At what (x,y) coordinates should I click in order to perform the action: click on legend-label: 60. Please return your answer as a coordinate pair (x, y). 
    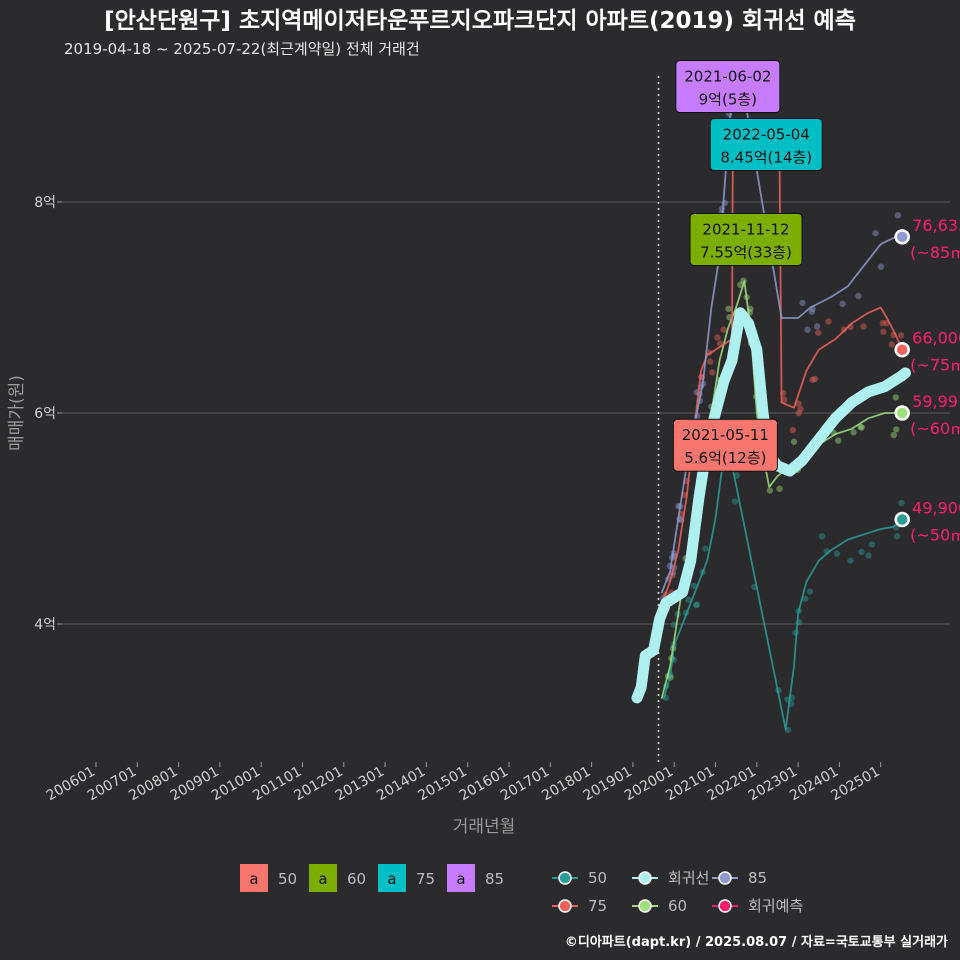
    Looking at the image, I should click on (356, 879).